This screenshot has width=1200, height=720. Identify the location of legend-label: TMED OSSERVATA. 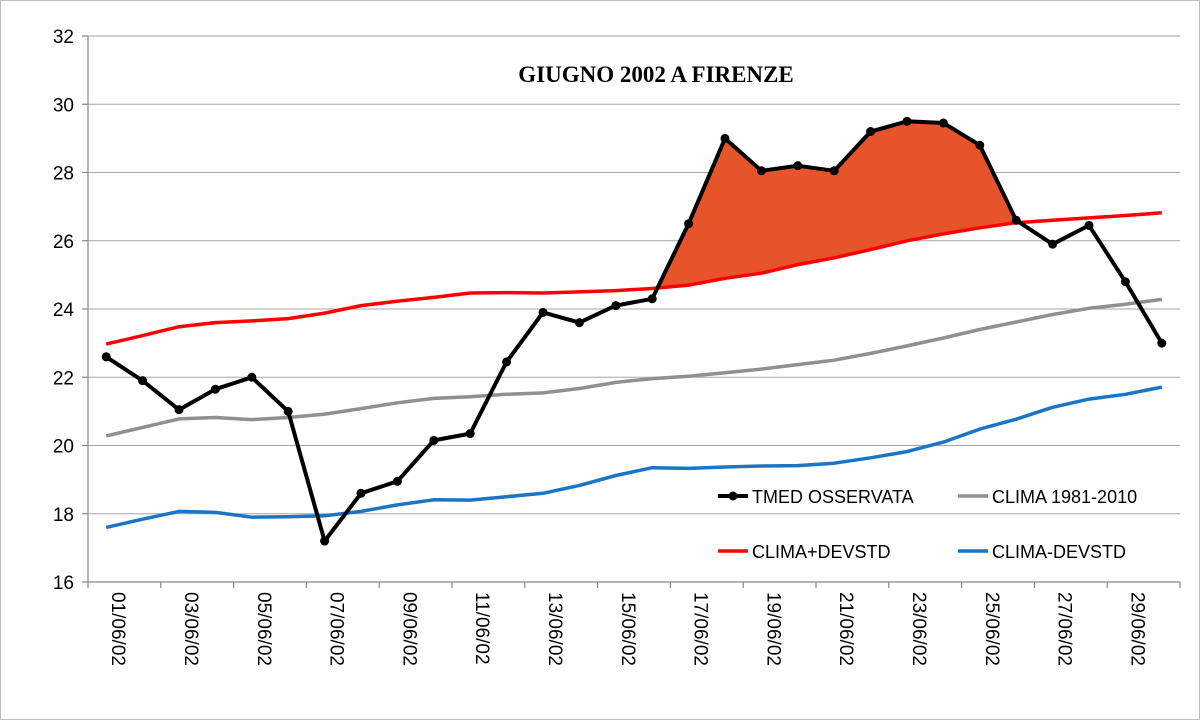
(833, 497).